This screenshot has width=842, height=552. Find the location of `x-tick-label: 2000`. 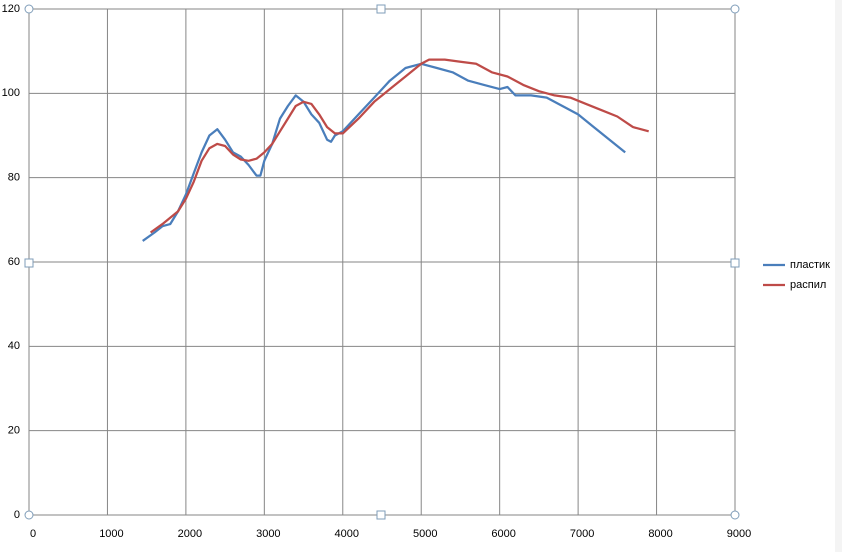

x-tick-label: 2000 is located at coordinates (190, 534).